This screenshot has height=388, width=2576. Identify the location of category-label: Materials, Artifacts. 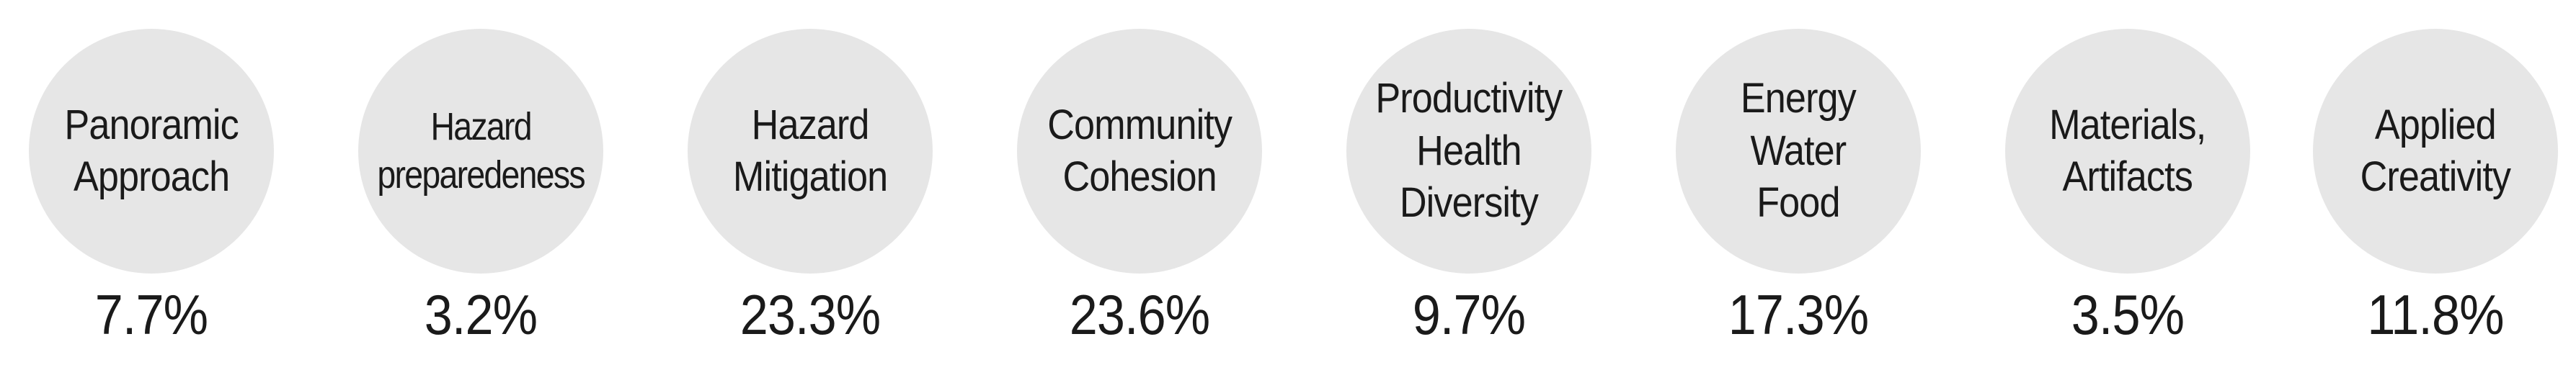
(2127, 151).